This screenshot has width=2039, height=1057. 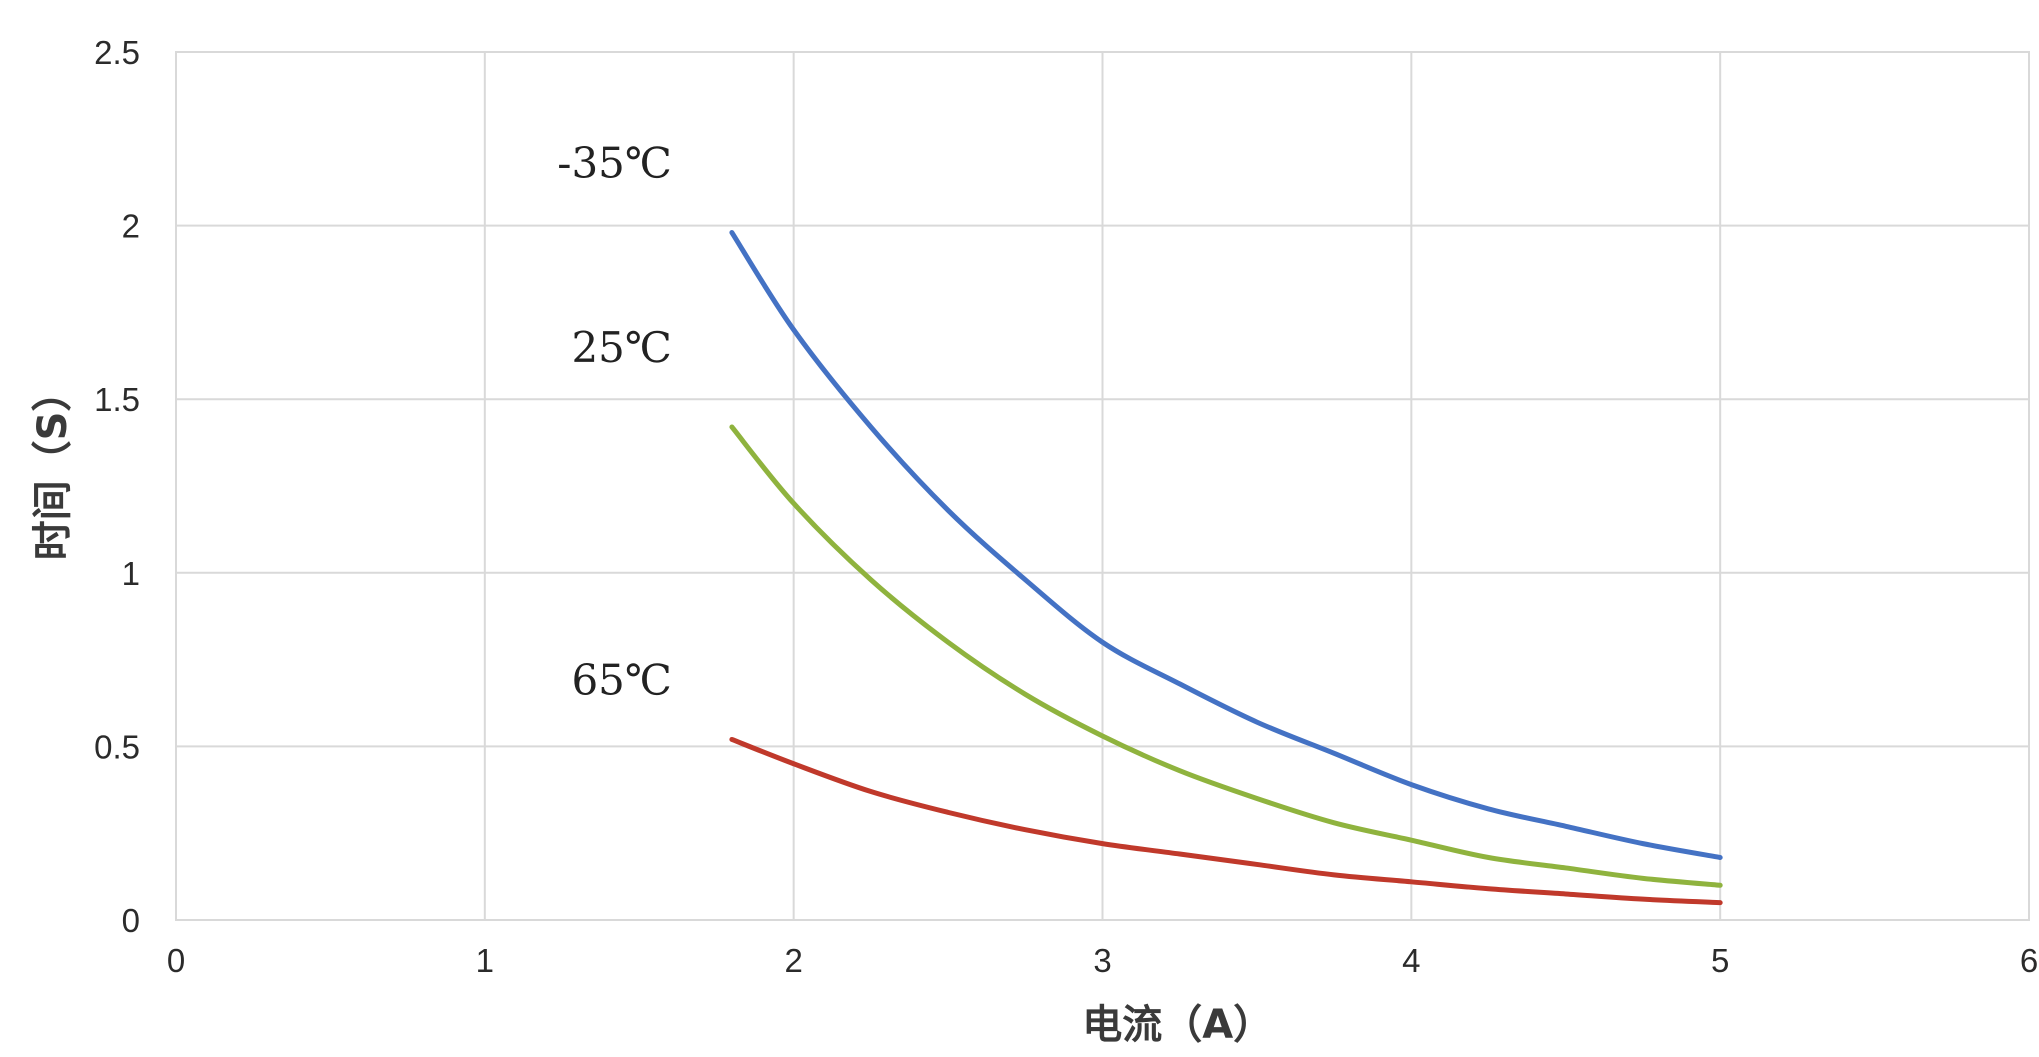 I want to click on x-axis-title: 电流（A）, so click(x=1177, y=1025).